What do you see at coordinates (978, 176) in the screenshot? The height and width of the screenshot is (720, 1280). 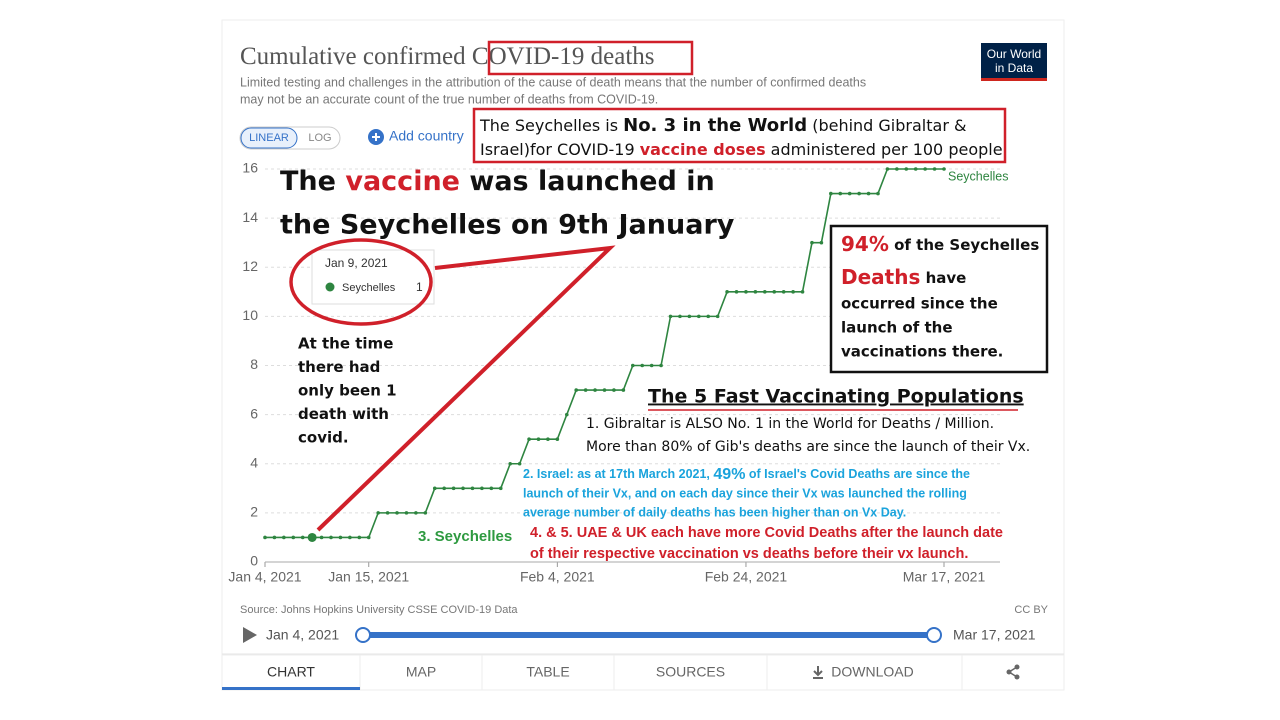 I see `series-label: Seychelles` at bounding box center [978, 176].